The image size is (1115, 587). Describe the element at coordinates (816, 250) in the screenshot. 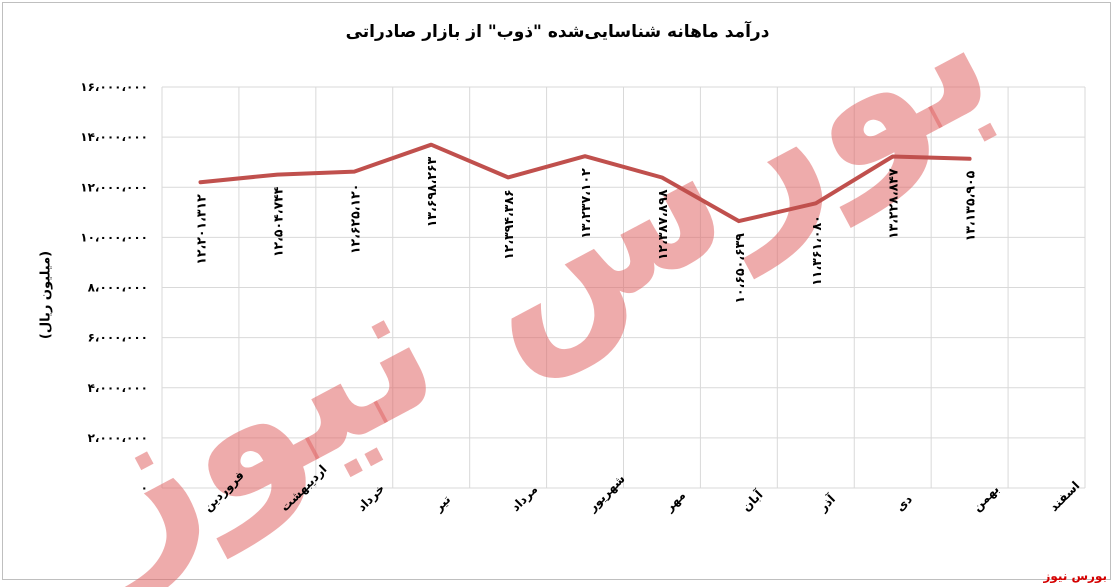

I see `data-label: ۱۱،۳۶۱،۰۸۰` at that location.